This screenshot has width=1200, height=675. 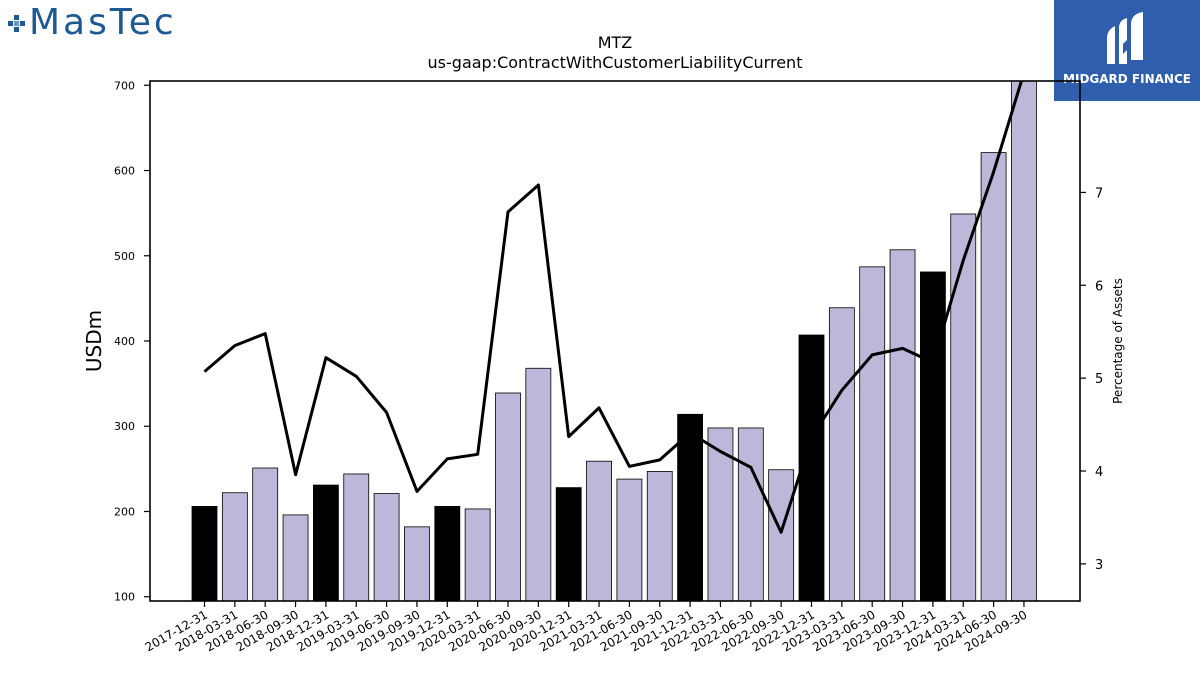 I want to click on mastec-logo: MasTec, so click(x=92, y=23).